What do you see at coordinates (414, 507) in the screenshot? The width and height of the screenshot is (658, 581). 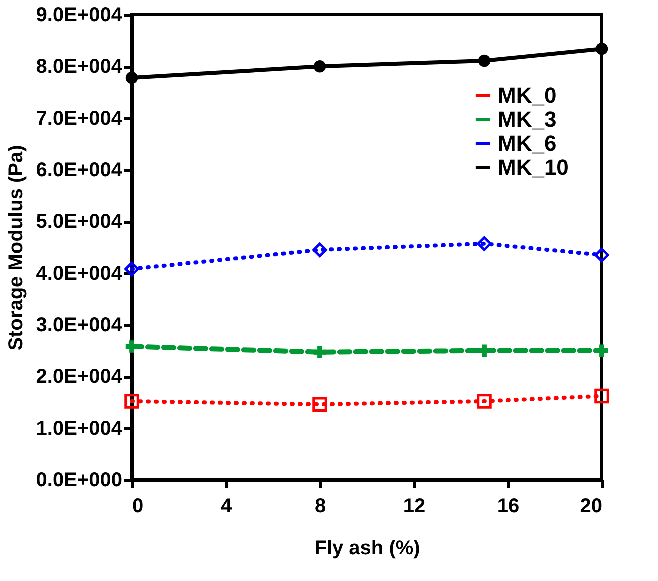 I see `x-tick-label: 12` at bounding box center [414, 507].